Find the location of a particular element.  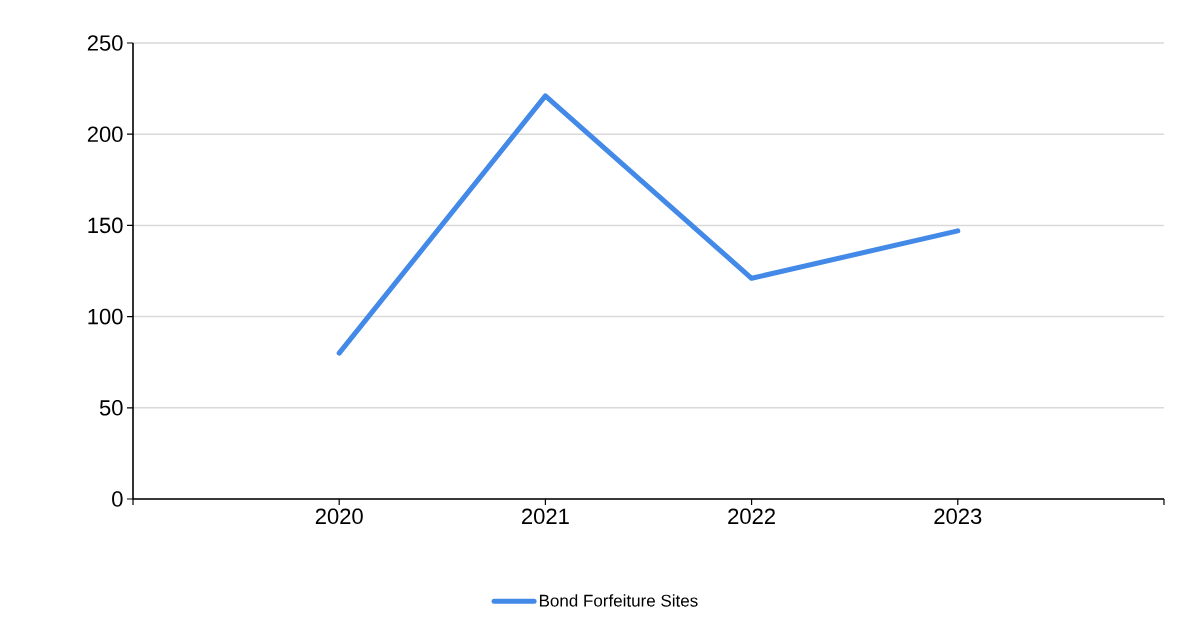

x-tick-label: 2021 is located at coordinates (545, 516).